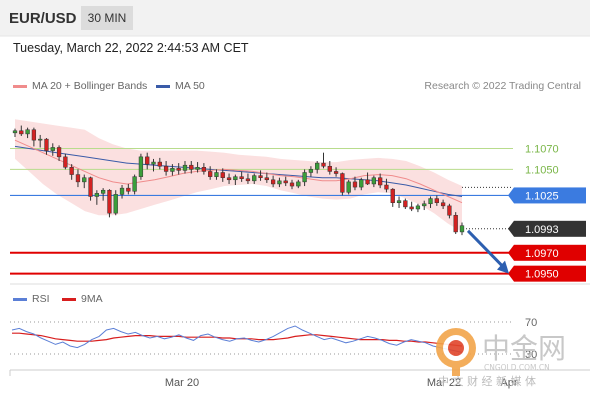  Describe the element at coordinates (237, 339) in the screenshot. I see `rsi-ma-line` at that location.